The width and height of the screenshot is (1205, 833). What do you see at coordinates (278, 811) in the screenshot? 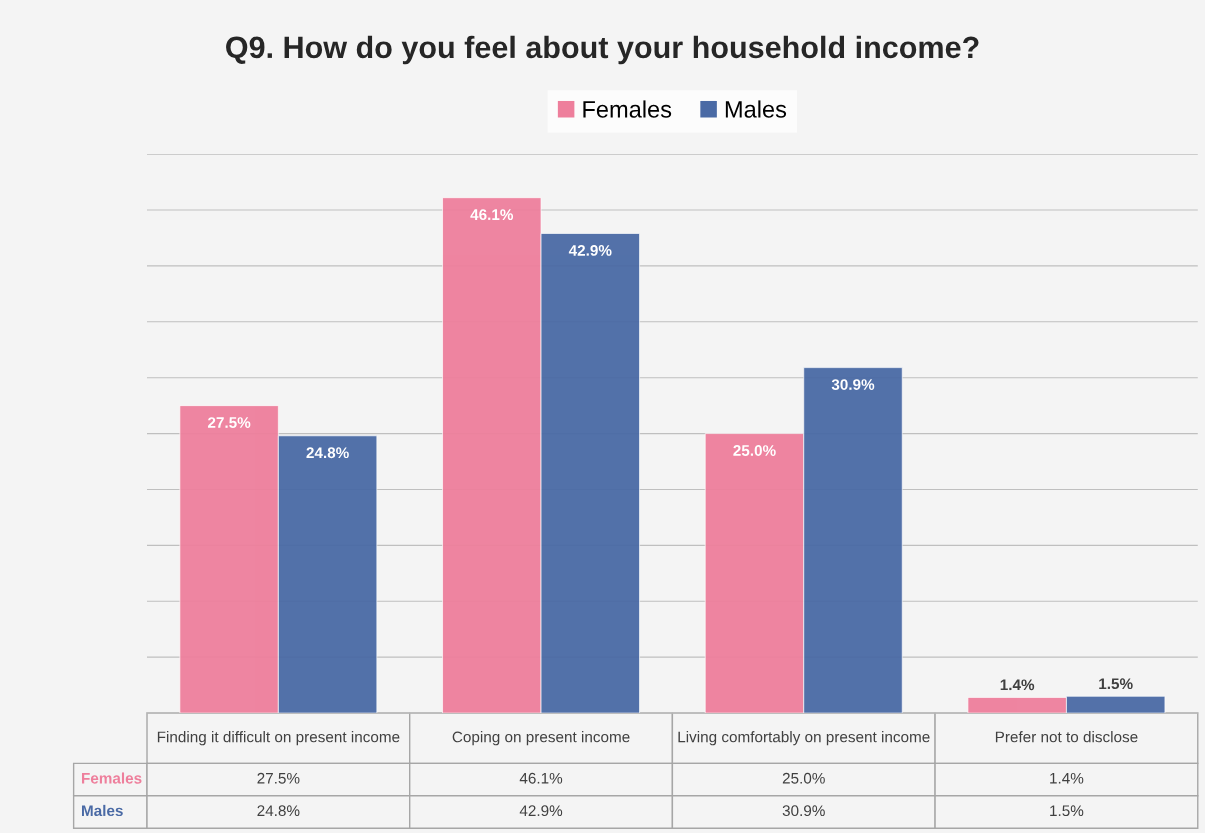
I see `data-label: 24.8%` at bounding box center [278, 811].